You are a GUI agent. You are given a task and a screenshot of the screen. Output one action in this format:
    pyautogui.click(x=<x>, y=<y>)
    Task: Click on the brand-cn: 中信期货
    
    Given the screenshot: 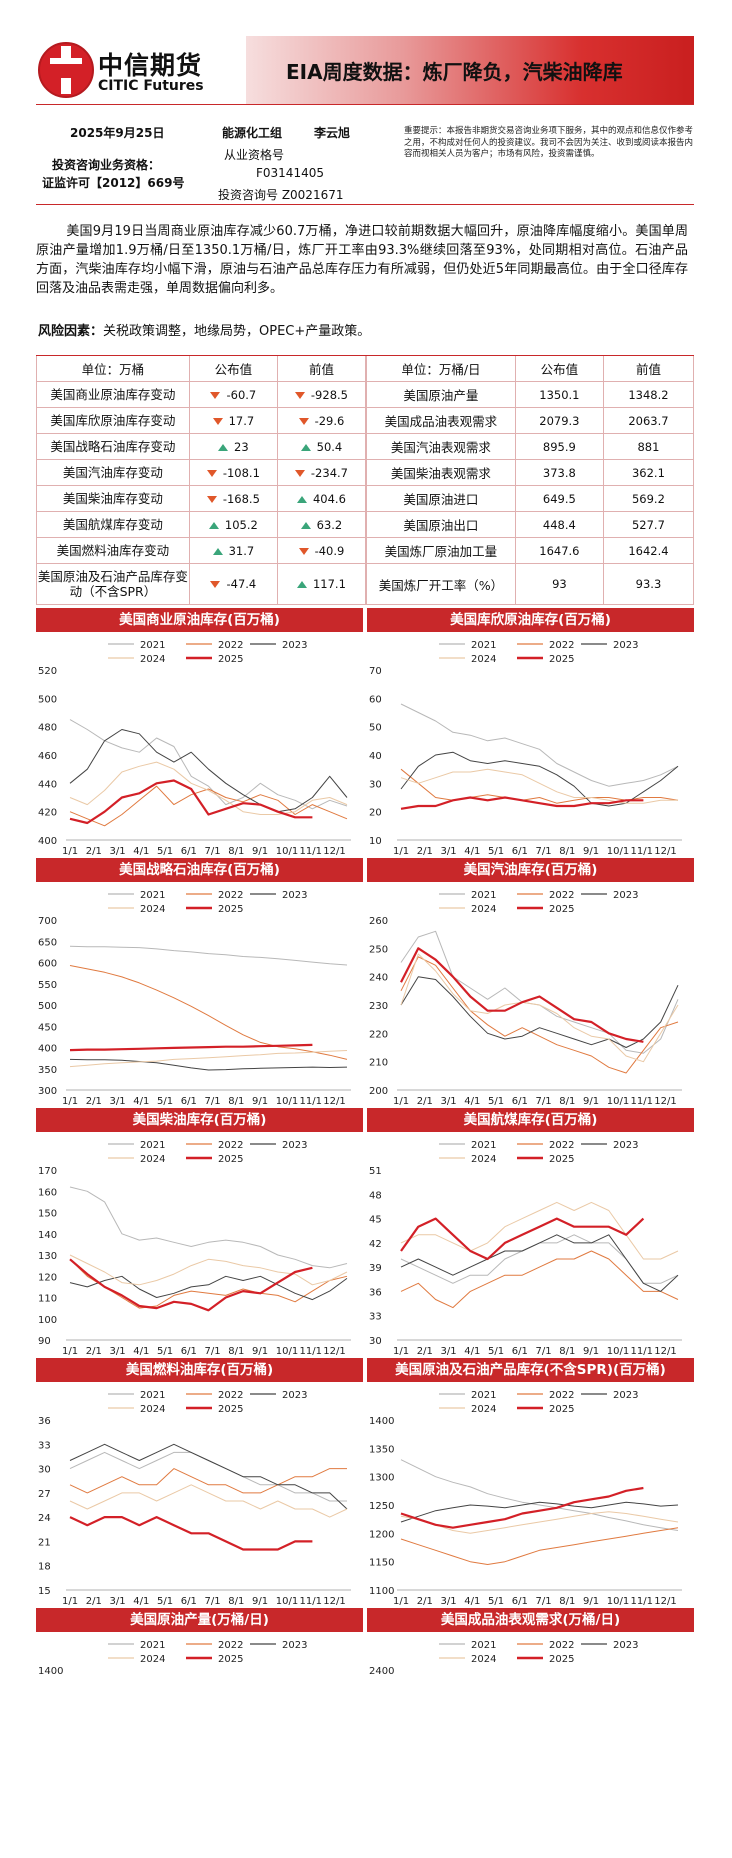 What is the action you would take?
    pyautogui.click(x=150, y=65)
    